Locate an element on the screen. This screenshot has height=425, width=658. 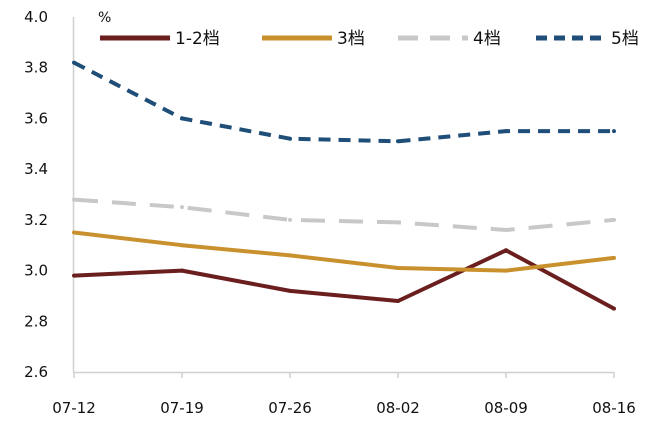
x-tick-labels: 07-12 07-19 07-26 08-02 08-09 08-16 is located at coordinates (344, 394).